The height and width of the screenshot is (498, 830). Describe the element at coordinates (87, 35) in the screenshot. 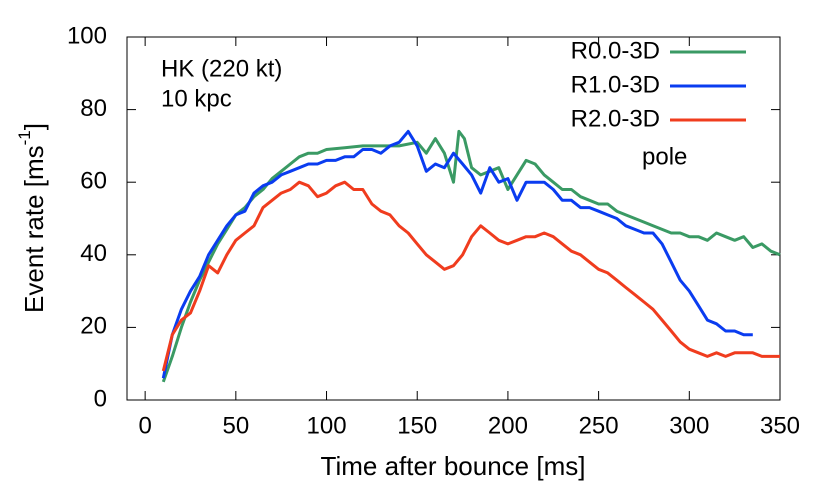

I see `y-tick-label: 100` at that location.